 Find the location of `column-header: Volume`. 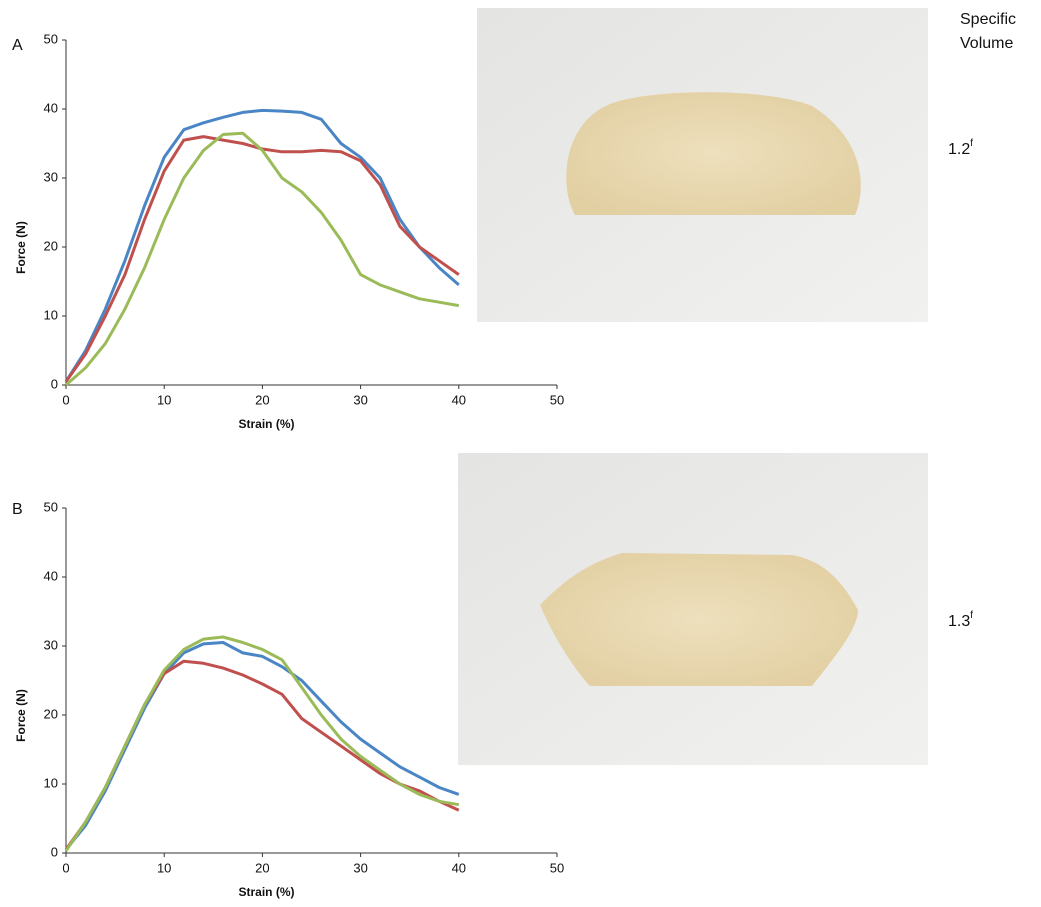

column-header: Volume is located at coordinates (986, 43).